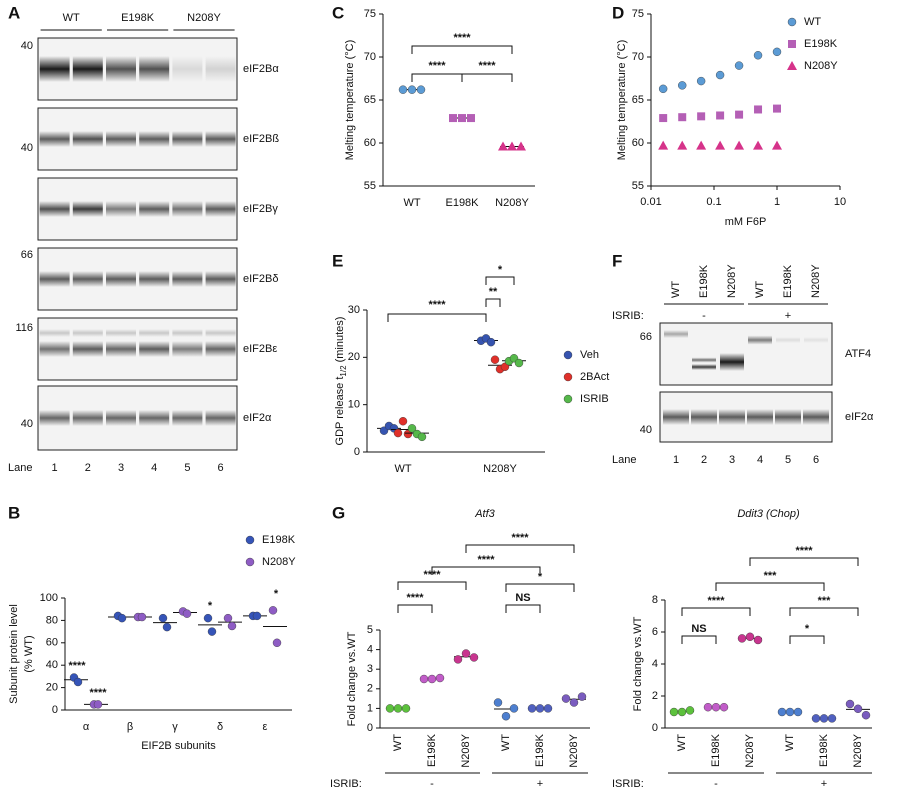 The height and width of the screenshot is (792, 900). Describe the element at coordinates (594, 377) in the screenshot. I see `legend-label: 2BAct` at that location.